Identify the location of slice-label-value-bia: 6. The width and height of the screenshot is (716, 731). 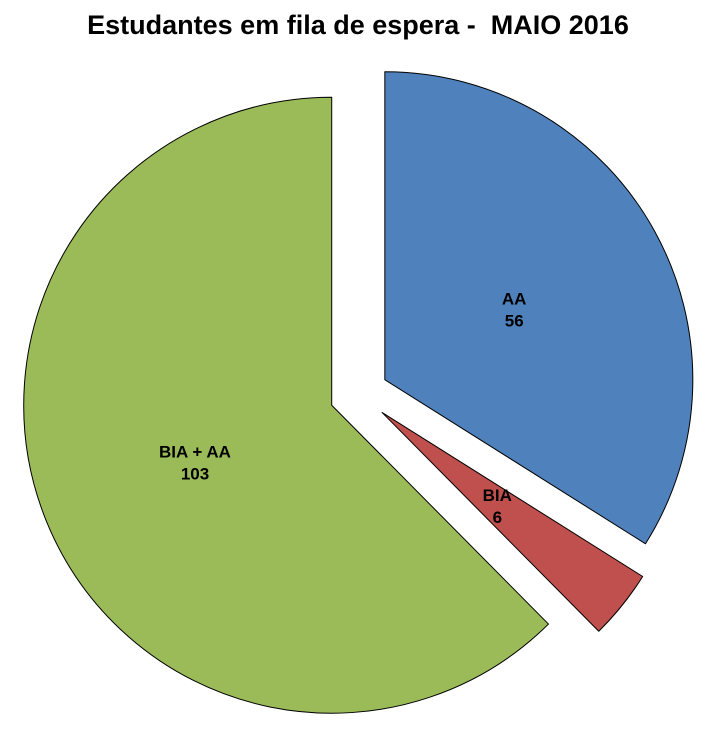
(497, 517).